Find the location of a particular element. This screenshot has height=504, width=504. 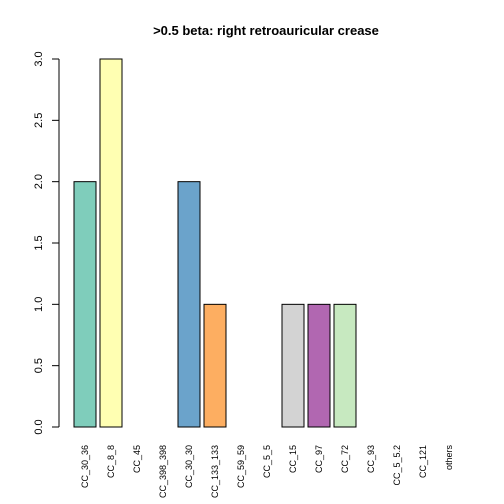

x-tick-label: CC_97 is located at coordinates (319, 459).